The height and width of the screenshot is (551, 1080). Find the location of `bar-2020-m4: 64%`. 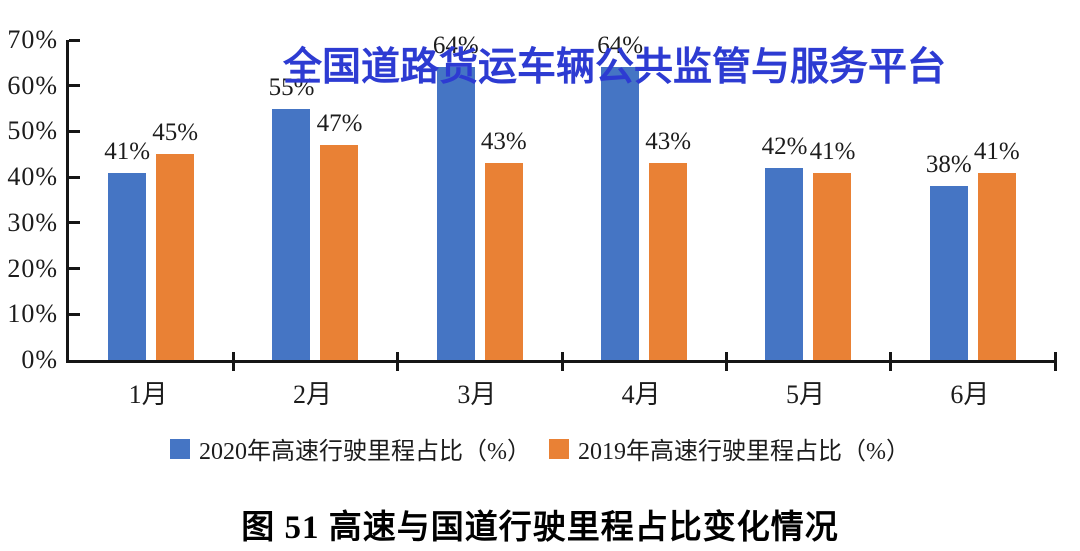

bar-2020-m4: 64% is located at coordinates (620, 196).